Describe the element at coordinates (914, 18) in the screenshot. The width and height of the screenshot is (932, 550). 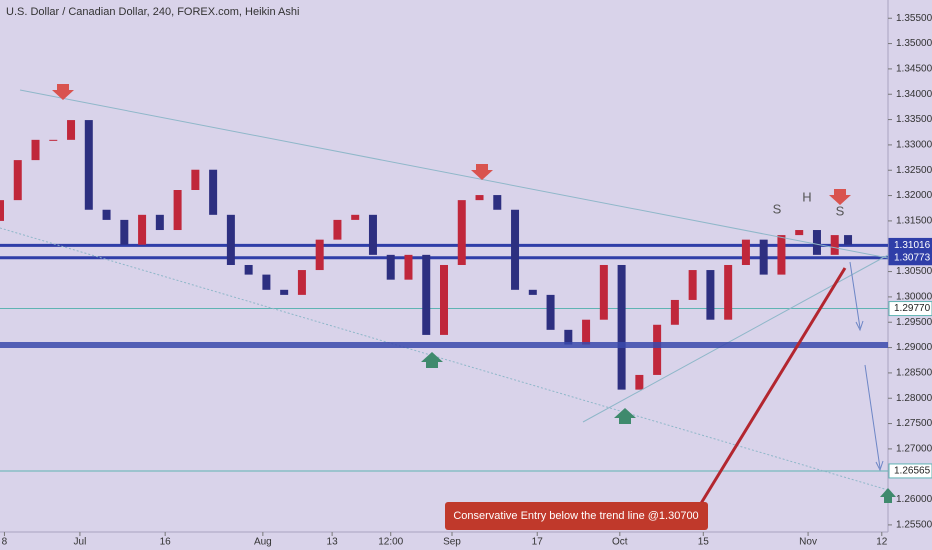
I see `y-tick-label: 1.35500` at that location.